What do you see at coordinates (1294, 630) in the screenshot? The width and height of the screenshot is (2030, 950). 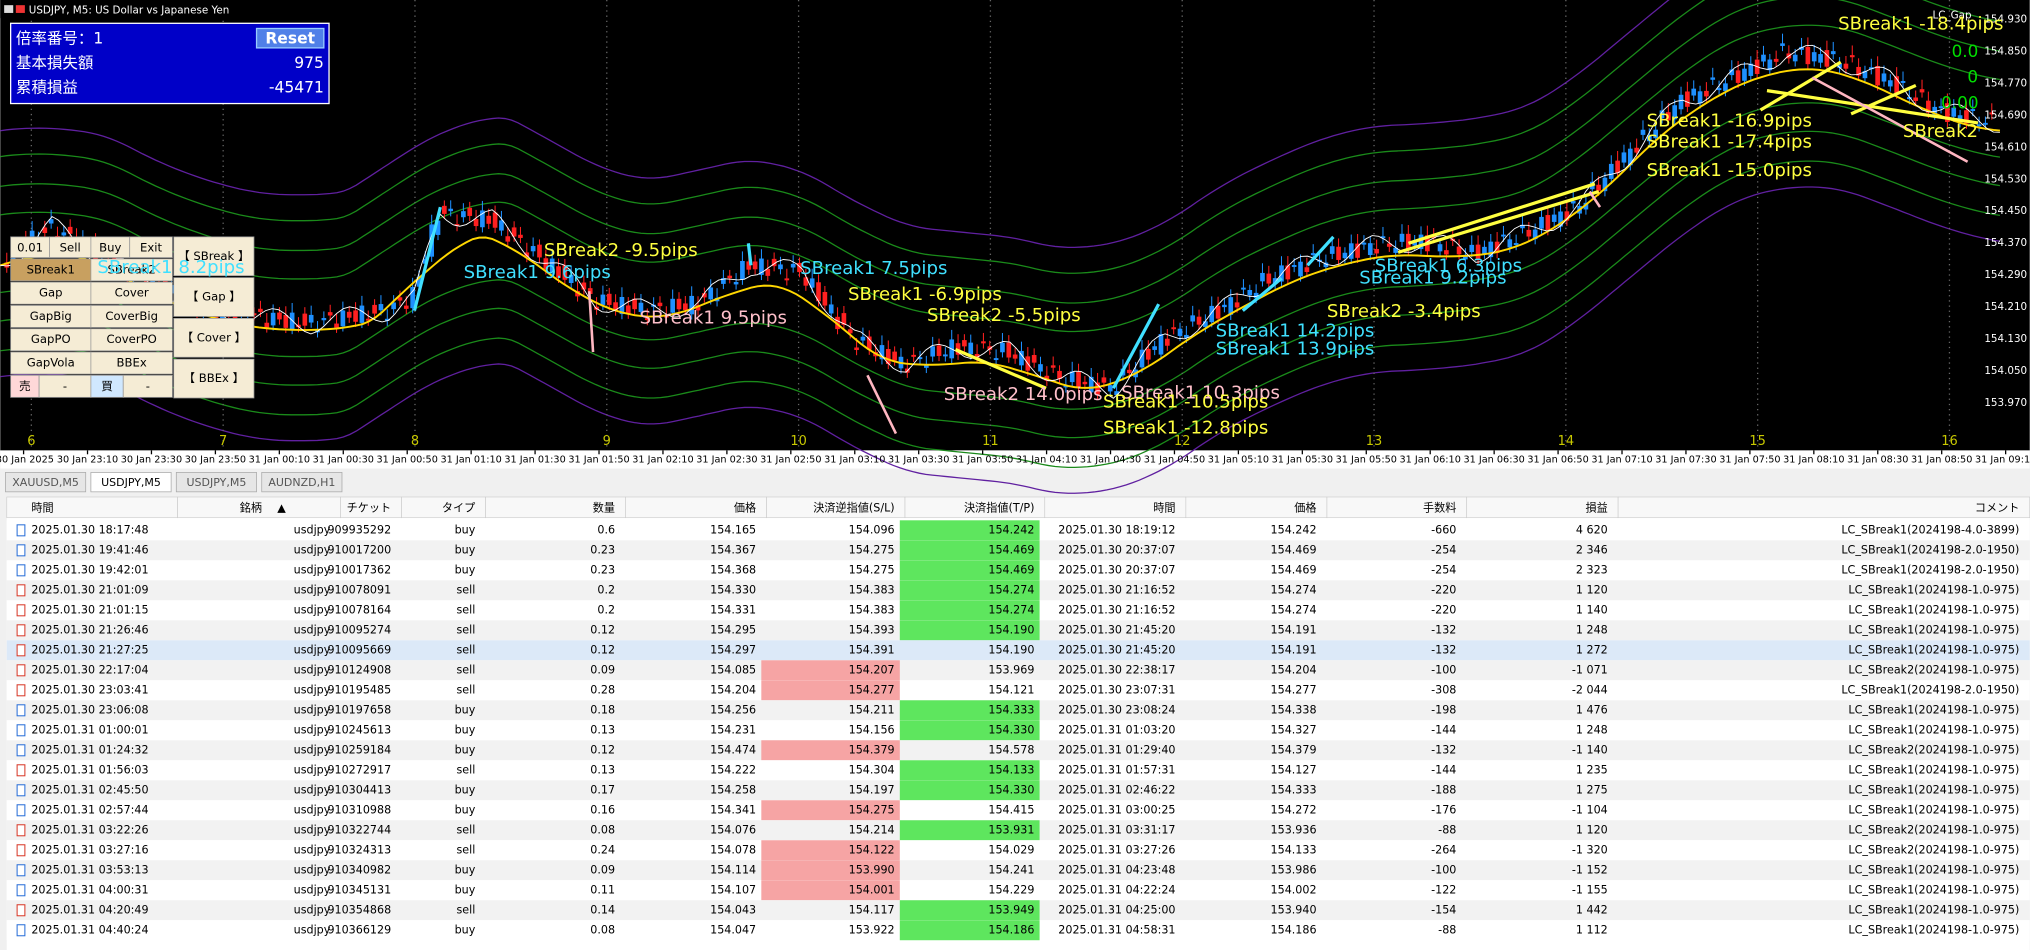 I see `cell: 154.191` at bounding box center [1294, 630].